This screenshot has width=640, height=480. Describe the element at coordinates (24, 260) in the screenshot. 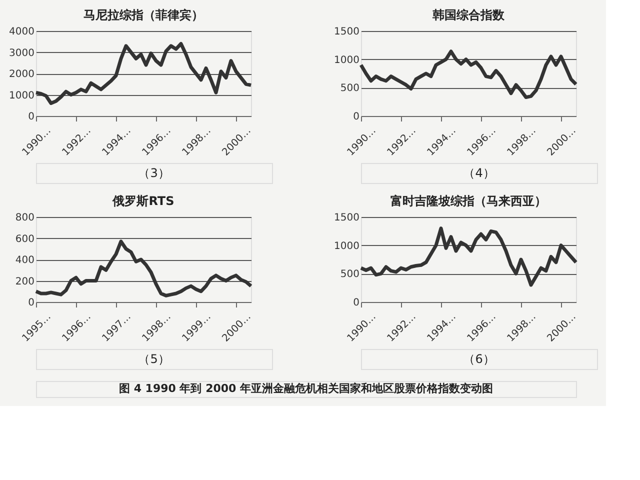

I see `y-tick-label: 400` at that location.